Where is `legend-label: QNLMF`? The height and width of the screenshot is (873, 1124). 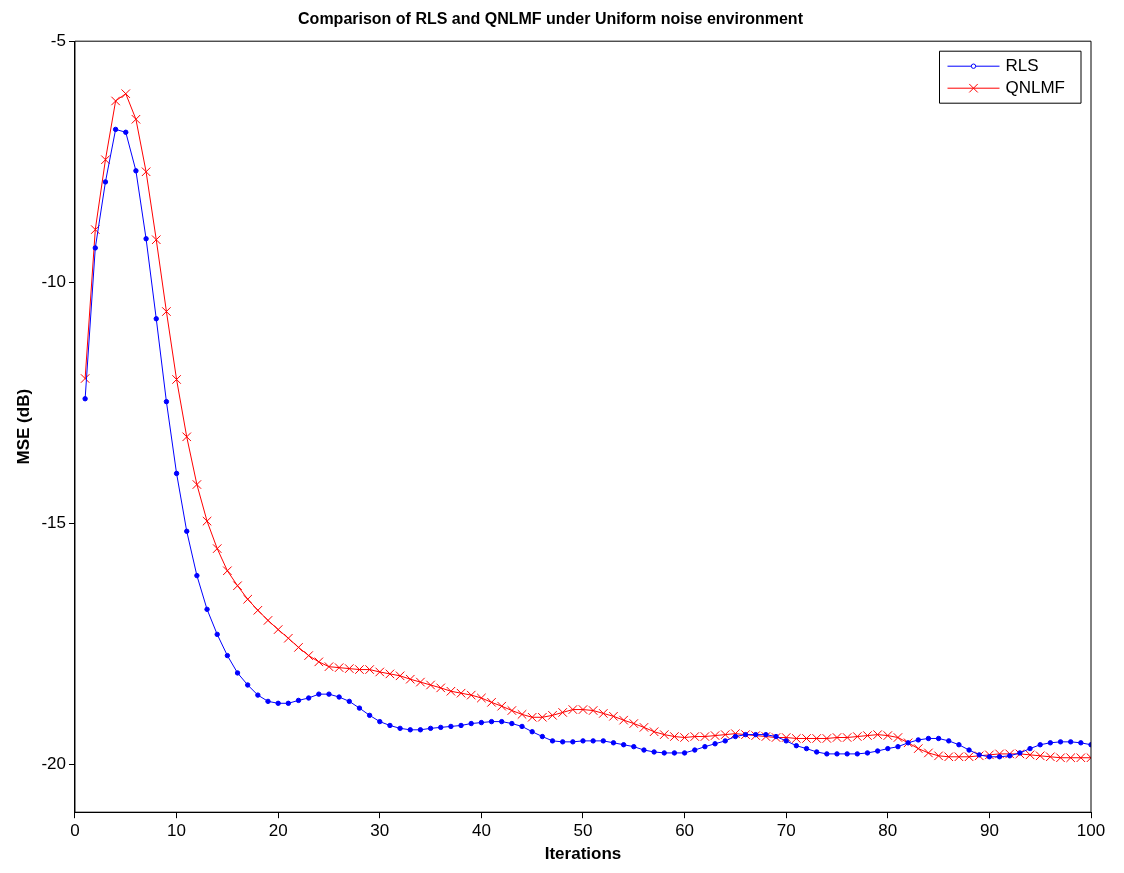 legend-label: QNLMF is located at coordinates (1035, 87).